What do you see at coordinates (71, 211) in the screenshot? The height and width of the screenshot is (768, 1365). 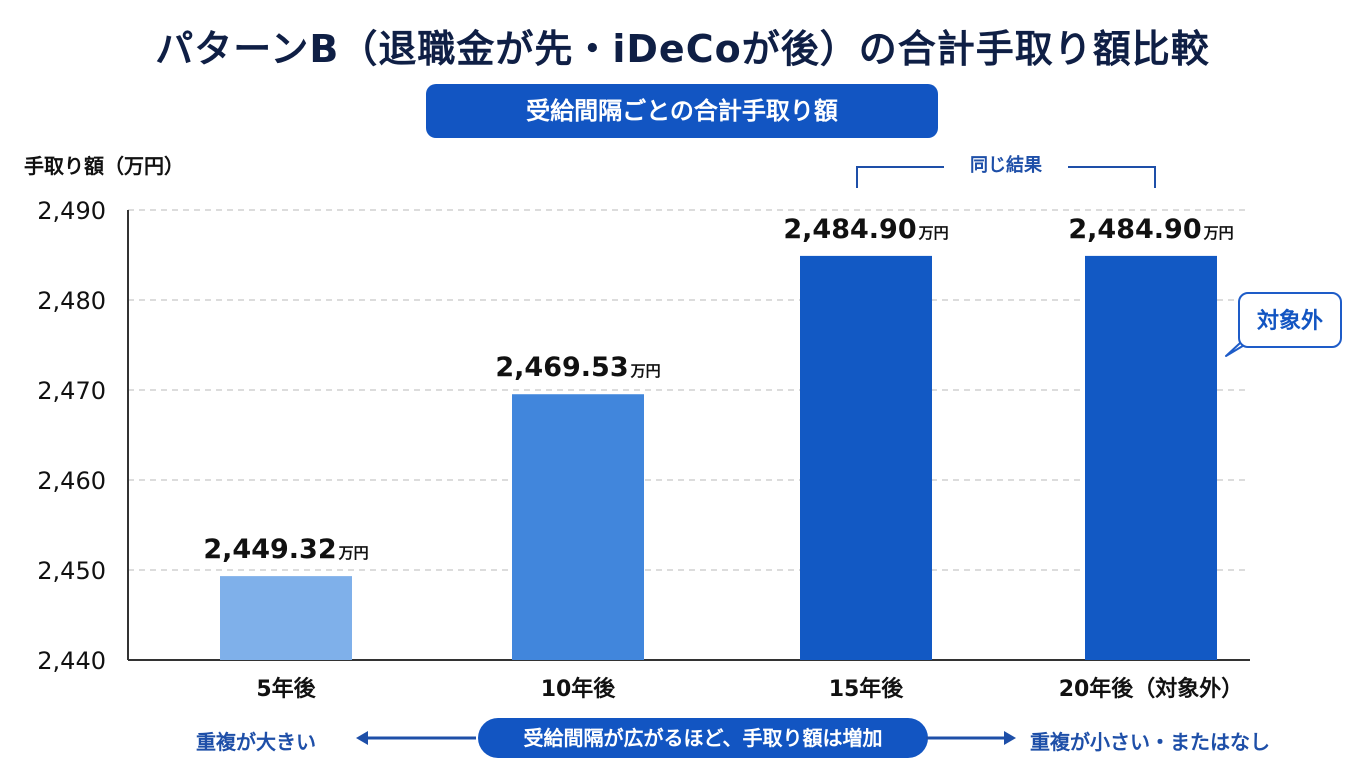 I see `y-tick-label: 2,490` at bounding box center [71, 211].